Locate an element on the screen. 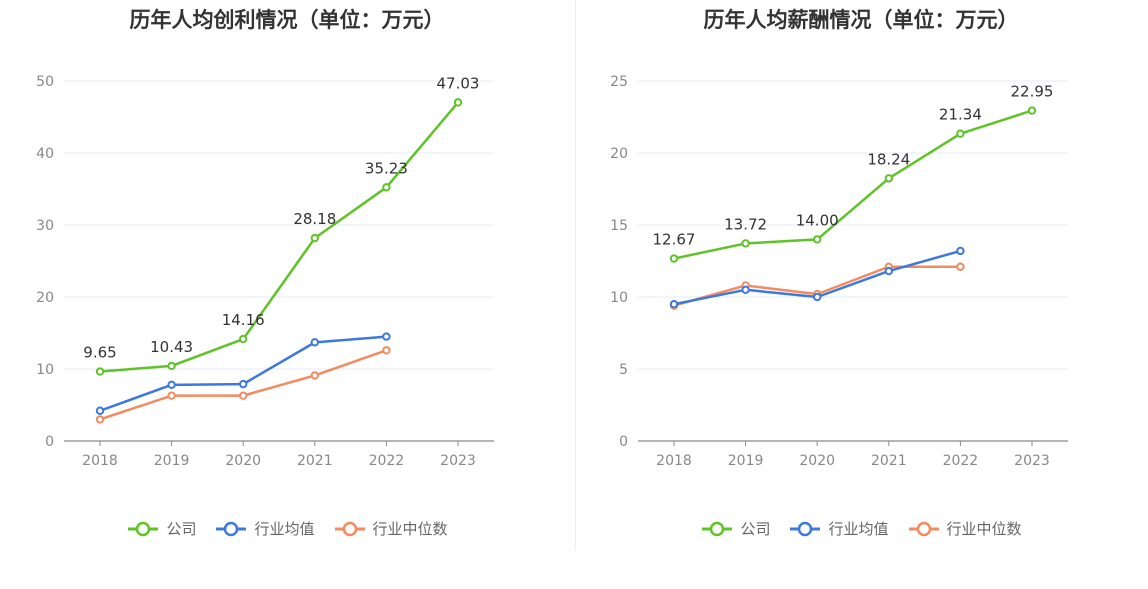  data-label: 13.72 is located at coordinates (745, 224).